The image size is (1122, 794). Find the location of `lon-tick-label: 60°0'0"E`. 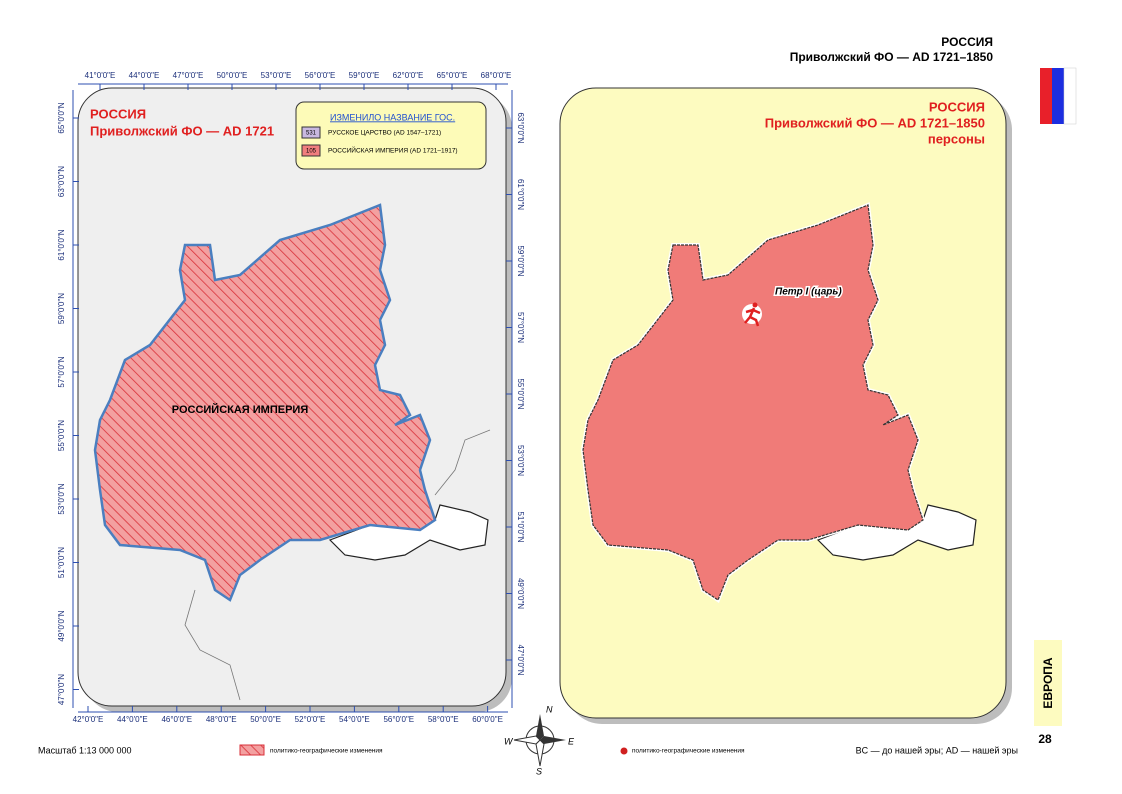

lon-tick-label: 60°0'0"E is located at coordinates (487, 719).